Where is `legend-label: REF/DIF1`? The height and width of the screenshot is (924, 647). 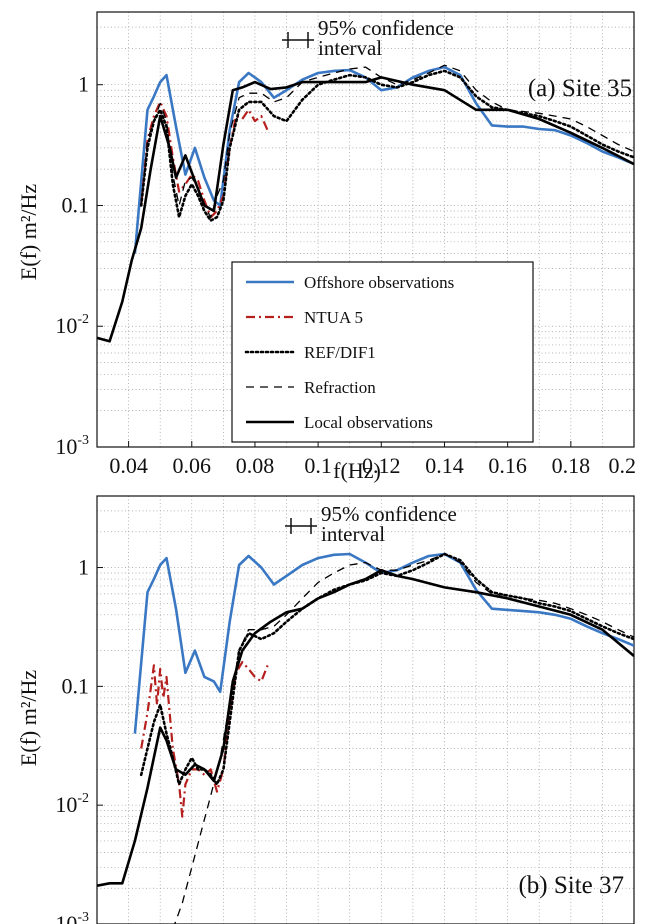 legend-label: REF/DIF1 is located at coordinates (340, 352).